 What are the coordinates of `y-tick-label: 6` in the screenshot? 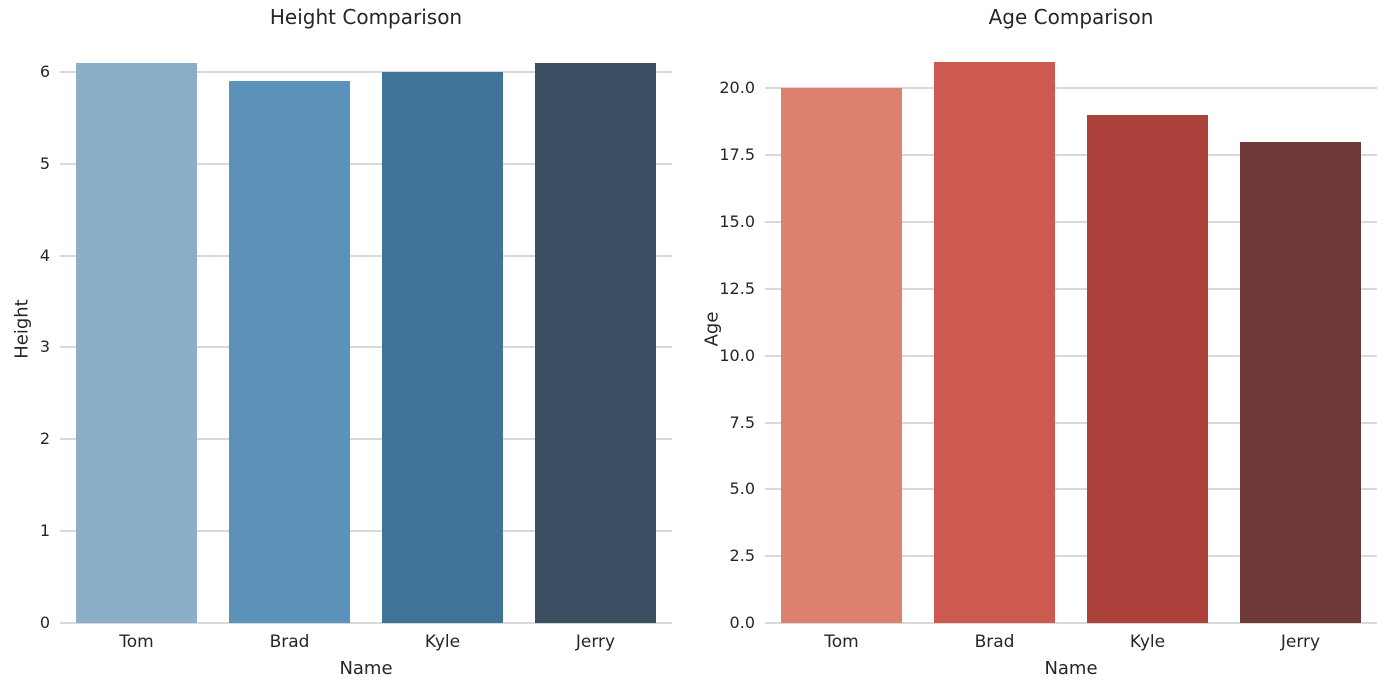 It's located at (44, 71).